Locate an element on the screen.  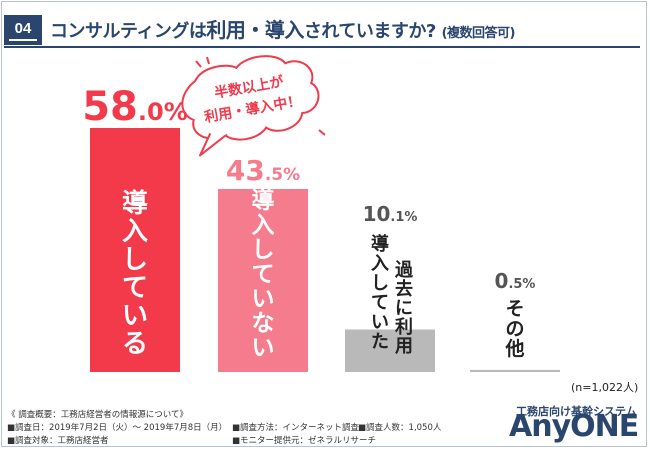
value-label-4: 0.5% is located at coordinates (515, 281).